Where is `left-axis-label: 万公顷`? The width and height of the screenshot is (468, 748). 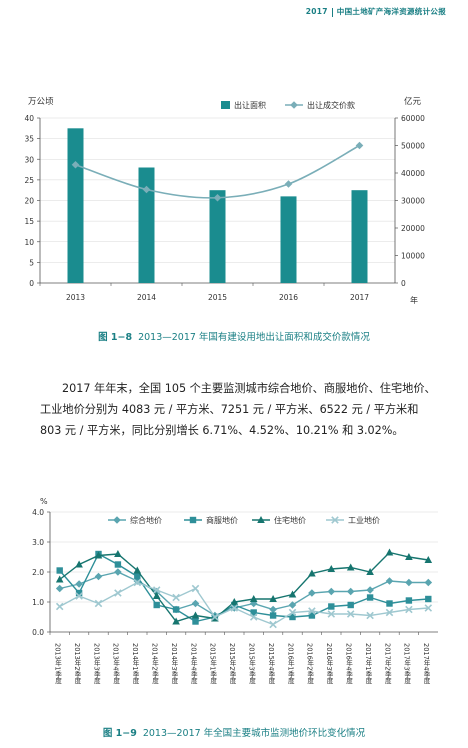
left-axis-label: 万公顷 is located at coordinates (41, 102).